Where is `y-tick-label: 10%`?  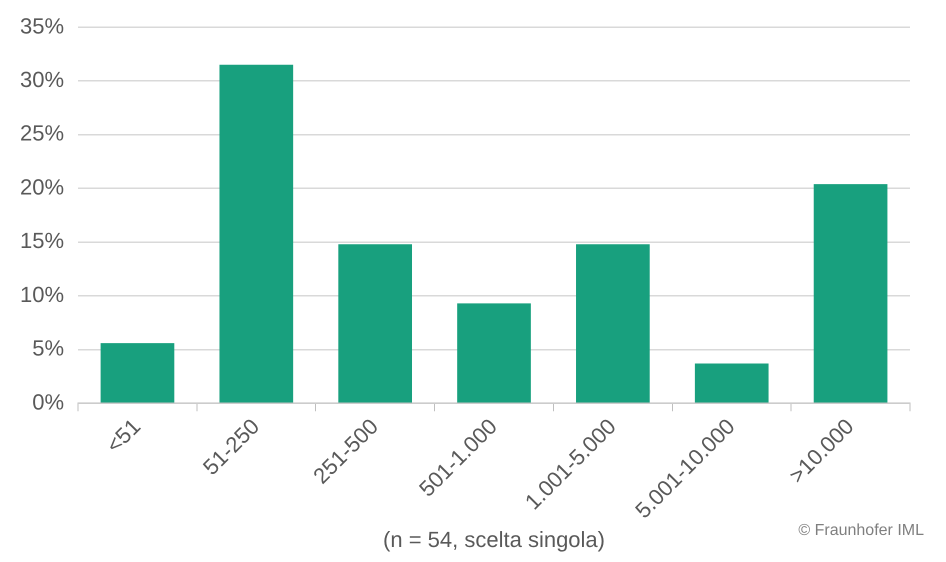 y-tick-label: 10% is located at coordinates (42, 294).